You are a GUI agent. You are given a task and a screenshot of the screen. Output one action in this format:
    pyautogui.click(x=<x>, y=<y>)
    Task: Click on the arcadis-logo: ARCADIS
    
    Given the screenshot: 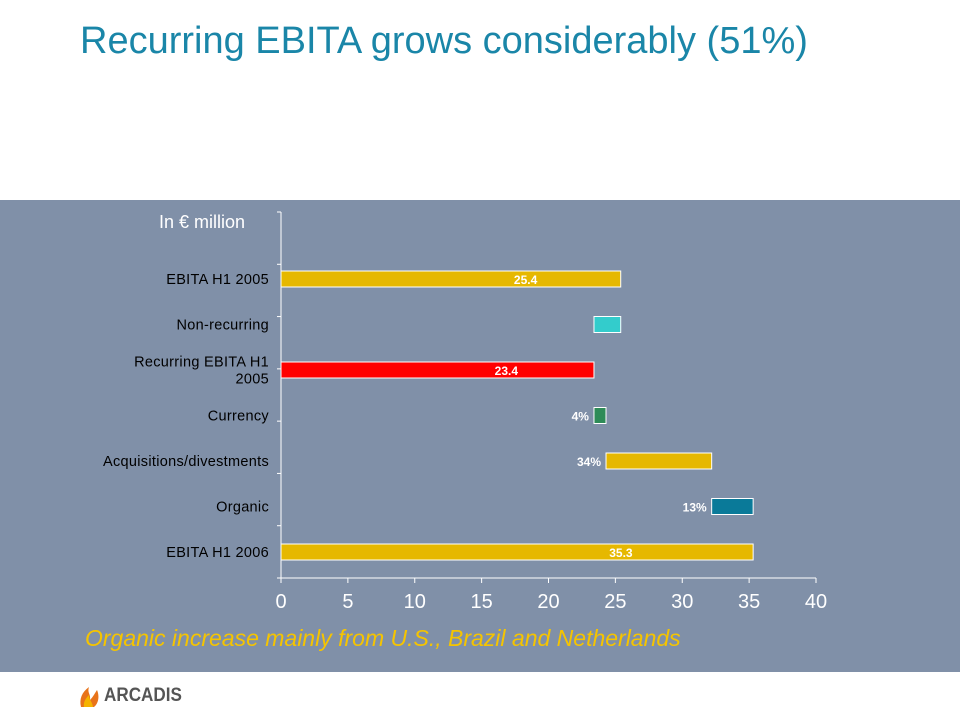 What is the action you would take?
    pyautogui.click(x=134, y=696)
    